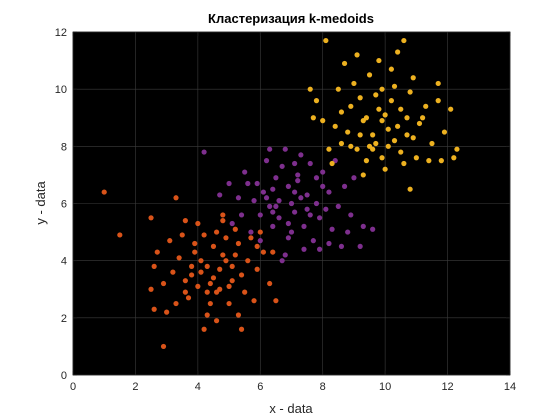 Image resolution: width=560 pixels, height=420 pixels. What do you see at coordinates (64, 376) in the screenshot?
I see `y-tick-label: 0` at bounding box center [64, 376].